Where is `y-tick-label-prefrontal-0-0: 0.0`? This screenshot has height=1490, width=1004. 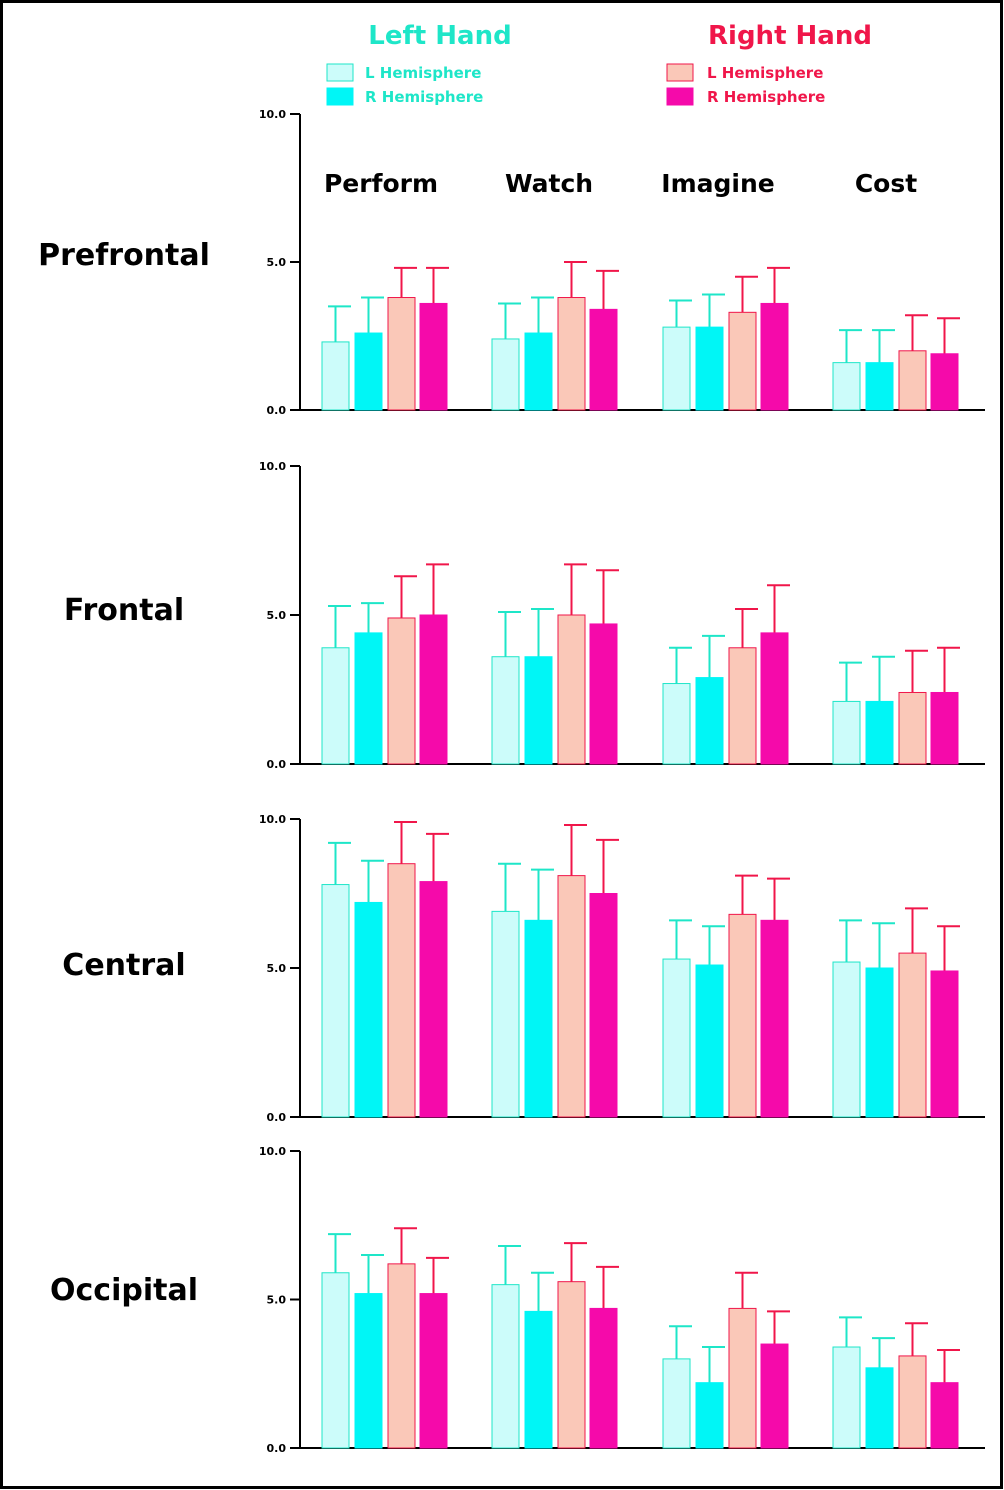
y-tick-label-prefrontal-0-0: 0.0 is located at coordinates (277, 410).